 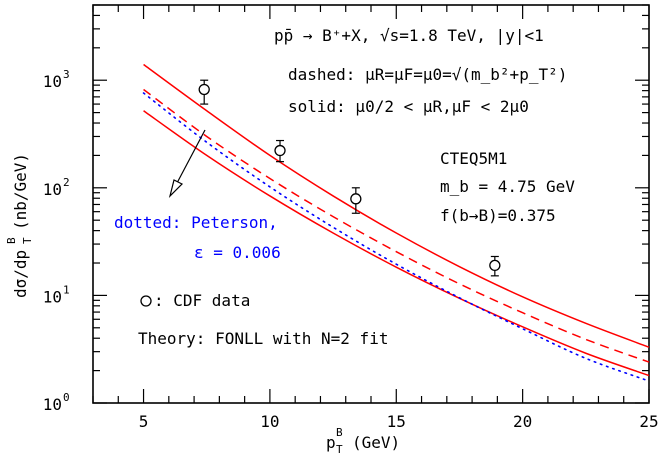 What do you see at coordinates (66, 182) in the screenshot?
I see `y-tick-label-exponent: 2` at bounding box center [66, 182].